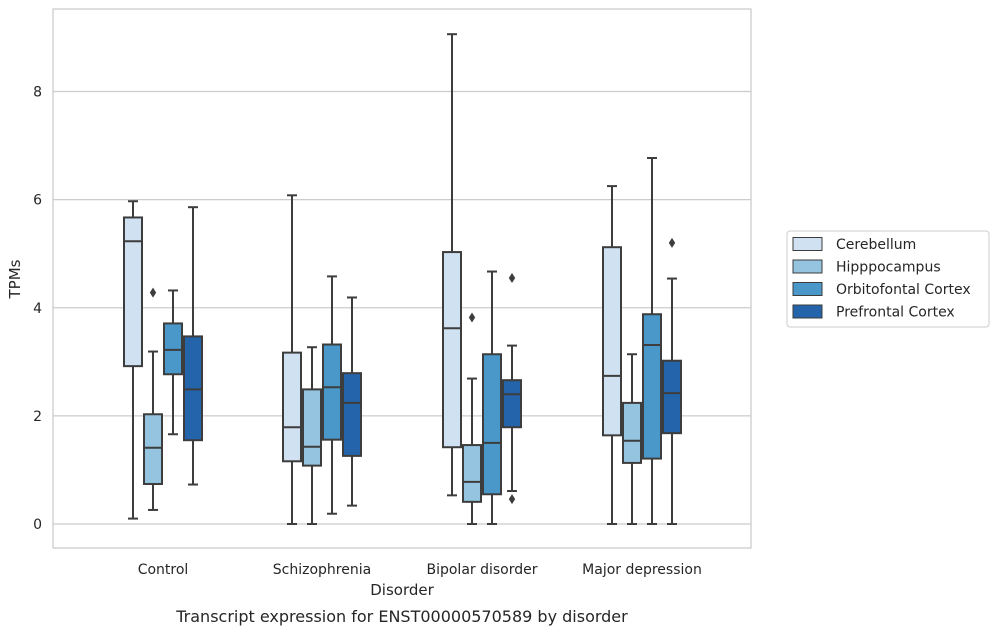  What do you see at coordinates (37, 417) in the screenshot?
I see `y-tick-label: 2` at bounding box center [37, 417].